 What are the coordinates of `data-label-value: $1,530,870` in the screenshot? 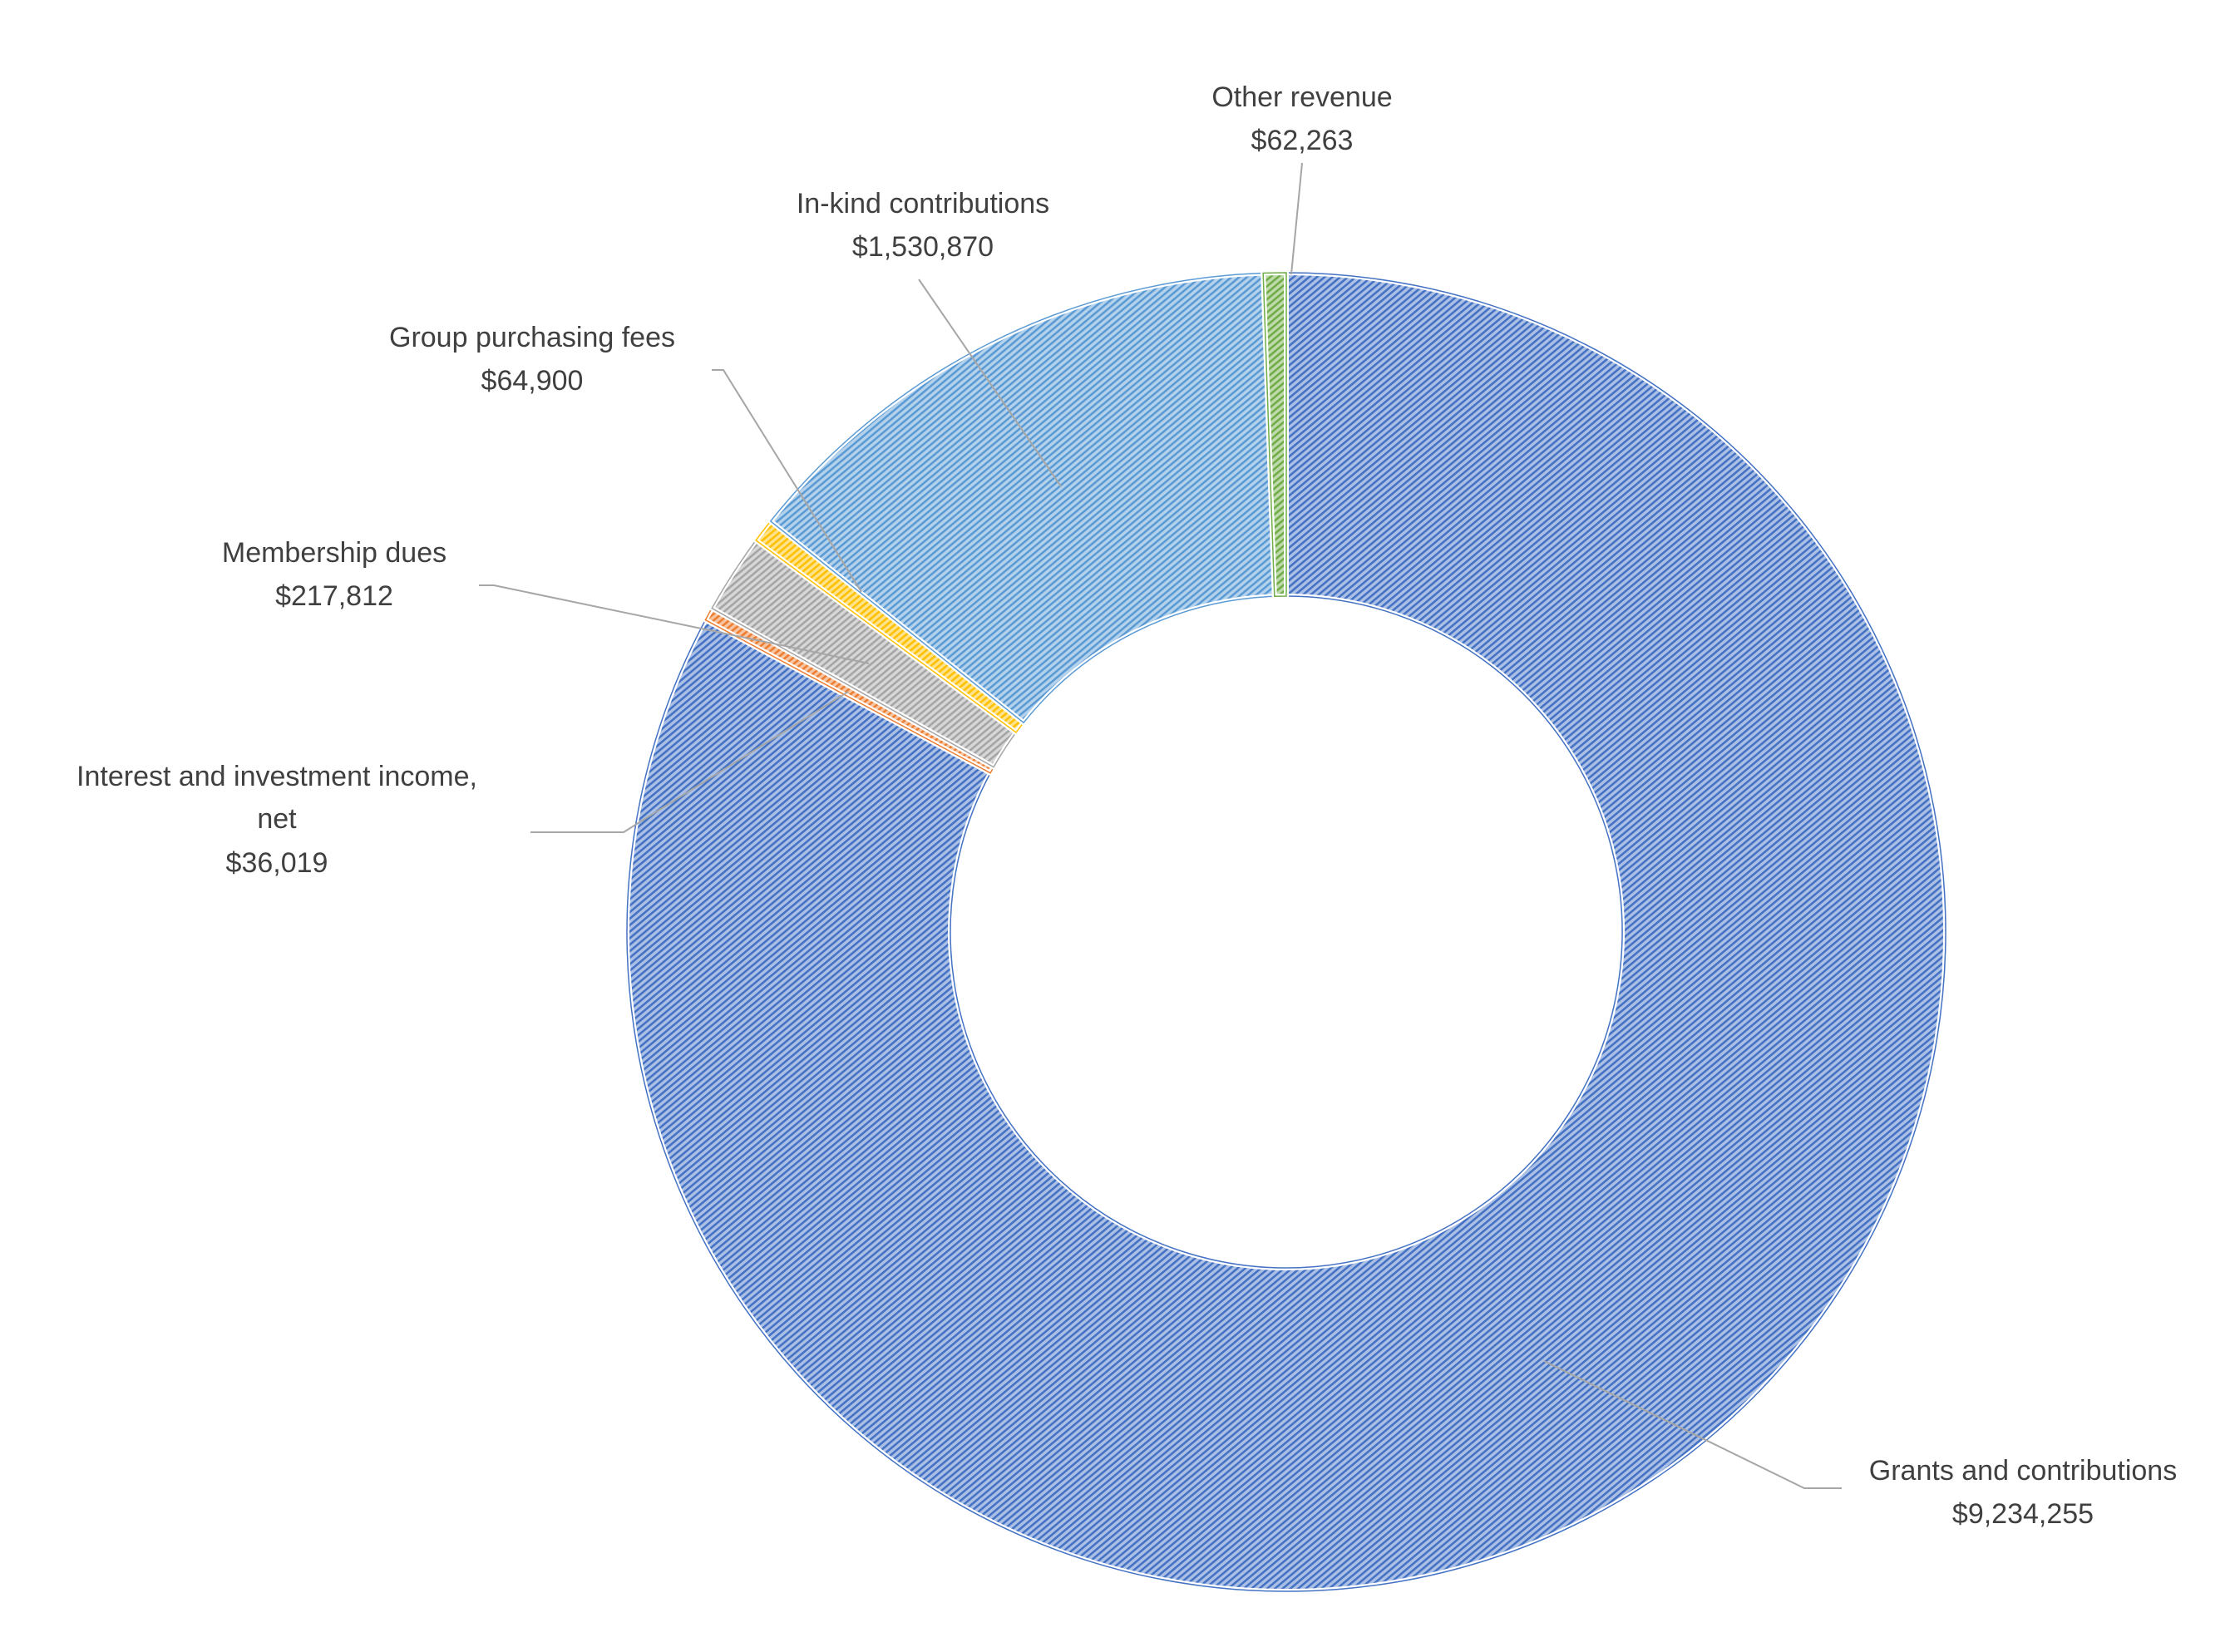 It's located at (923, 247).